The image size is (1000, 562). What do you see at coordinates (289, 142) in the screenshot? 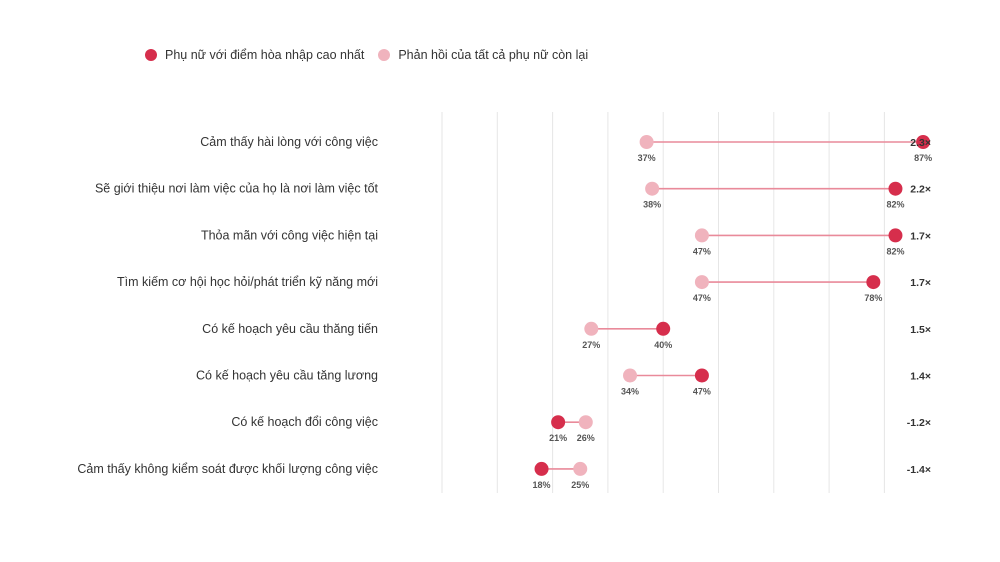
I see `row-label: Cảm thấy hài lòng với công việc` at bounding box center [289, 142].